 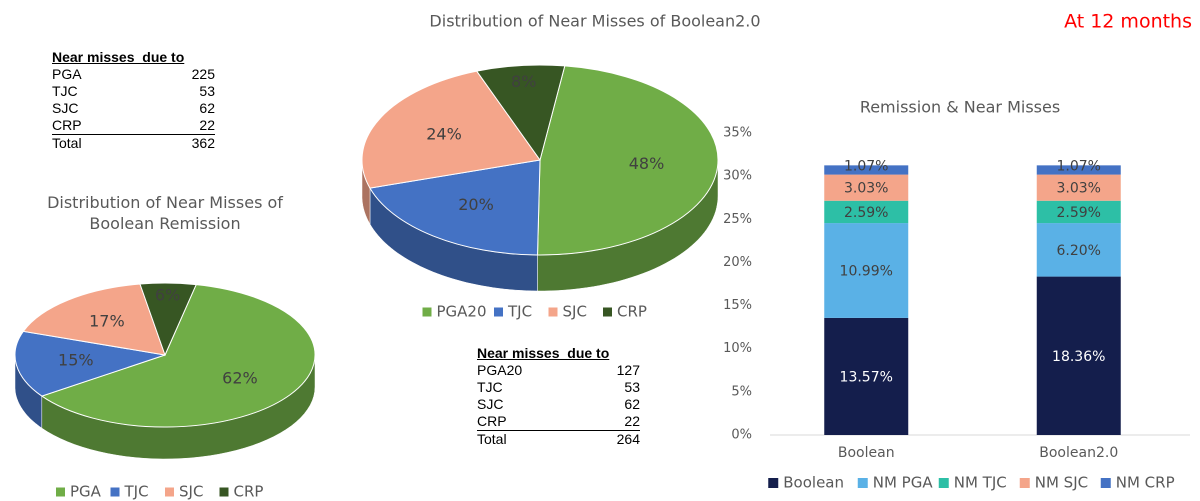 I want to click on legend-label: NM SJC, so click(x=1061, y=483).